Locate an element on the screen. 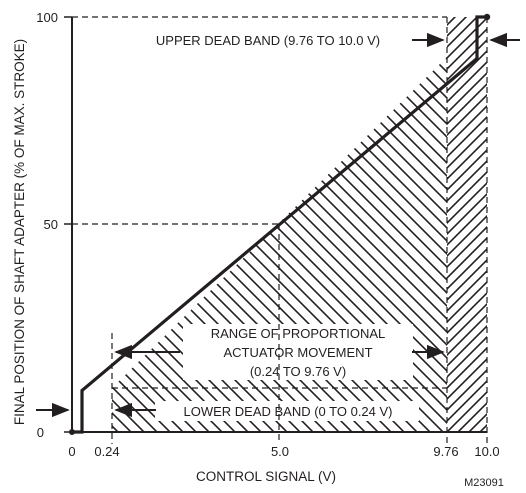  x-tick-label-024: 0.24 is located at coordinates (106, 451).